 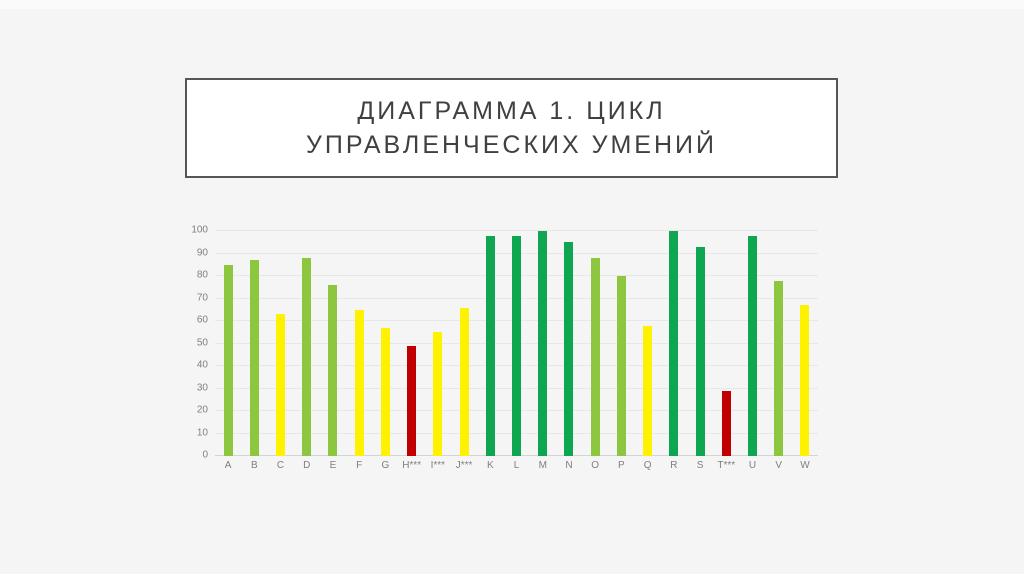 I want to click on x-axis-label: P, so click(x=621, y=465).